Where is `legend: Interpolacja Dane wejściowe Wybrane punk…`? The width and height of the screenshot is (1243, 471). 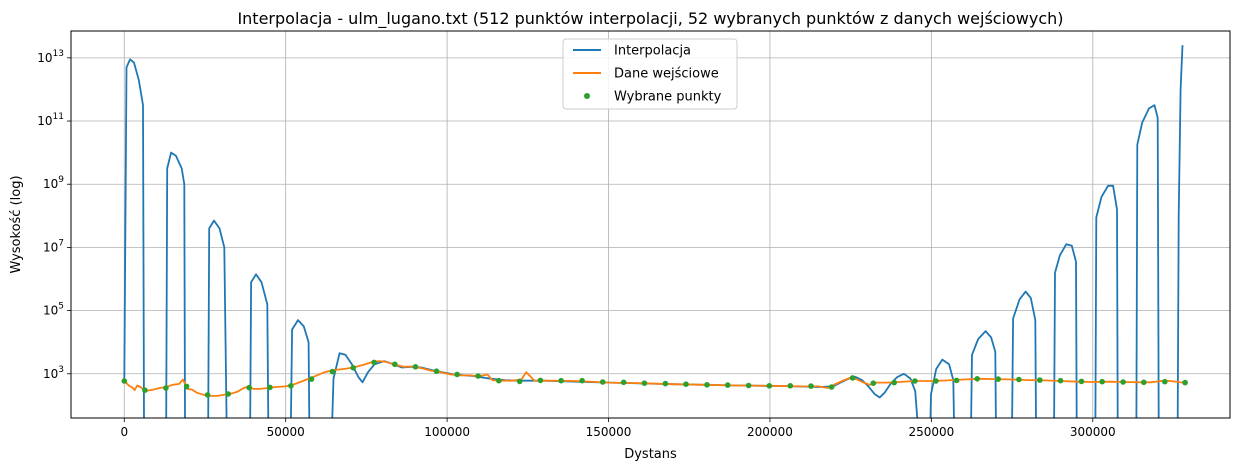
legend: Interpolacja Dane wejściowe Wybrane punk… is located at coordinates (650, 74).